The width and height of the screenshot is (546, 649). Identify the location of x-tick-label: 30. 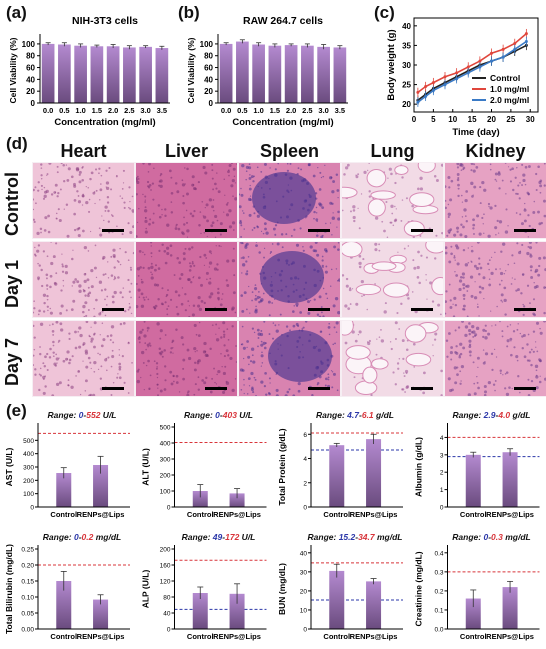
(530, 119).